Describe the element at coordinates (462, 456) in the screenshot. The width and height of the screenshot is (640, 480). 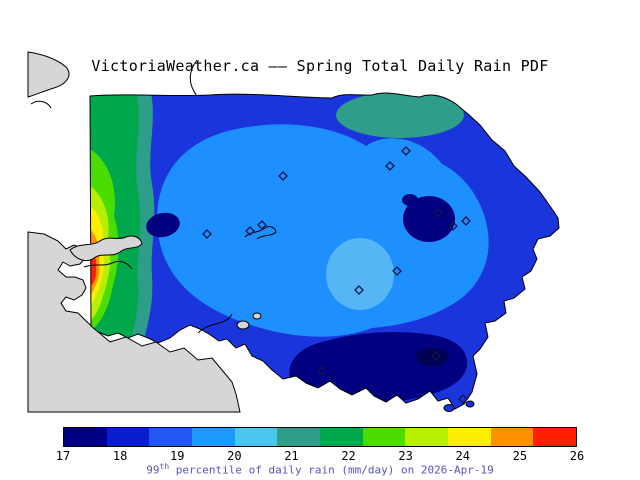
I see `colorbar-tick-label: 24` at that location.